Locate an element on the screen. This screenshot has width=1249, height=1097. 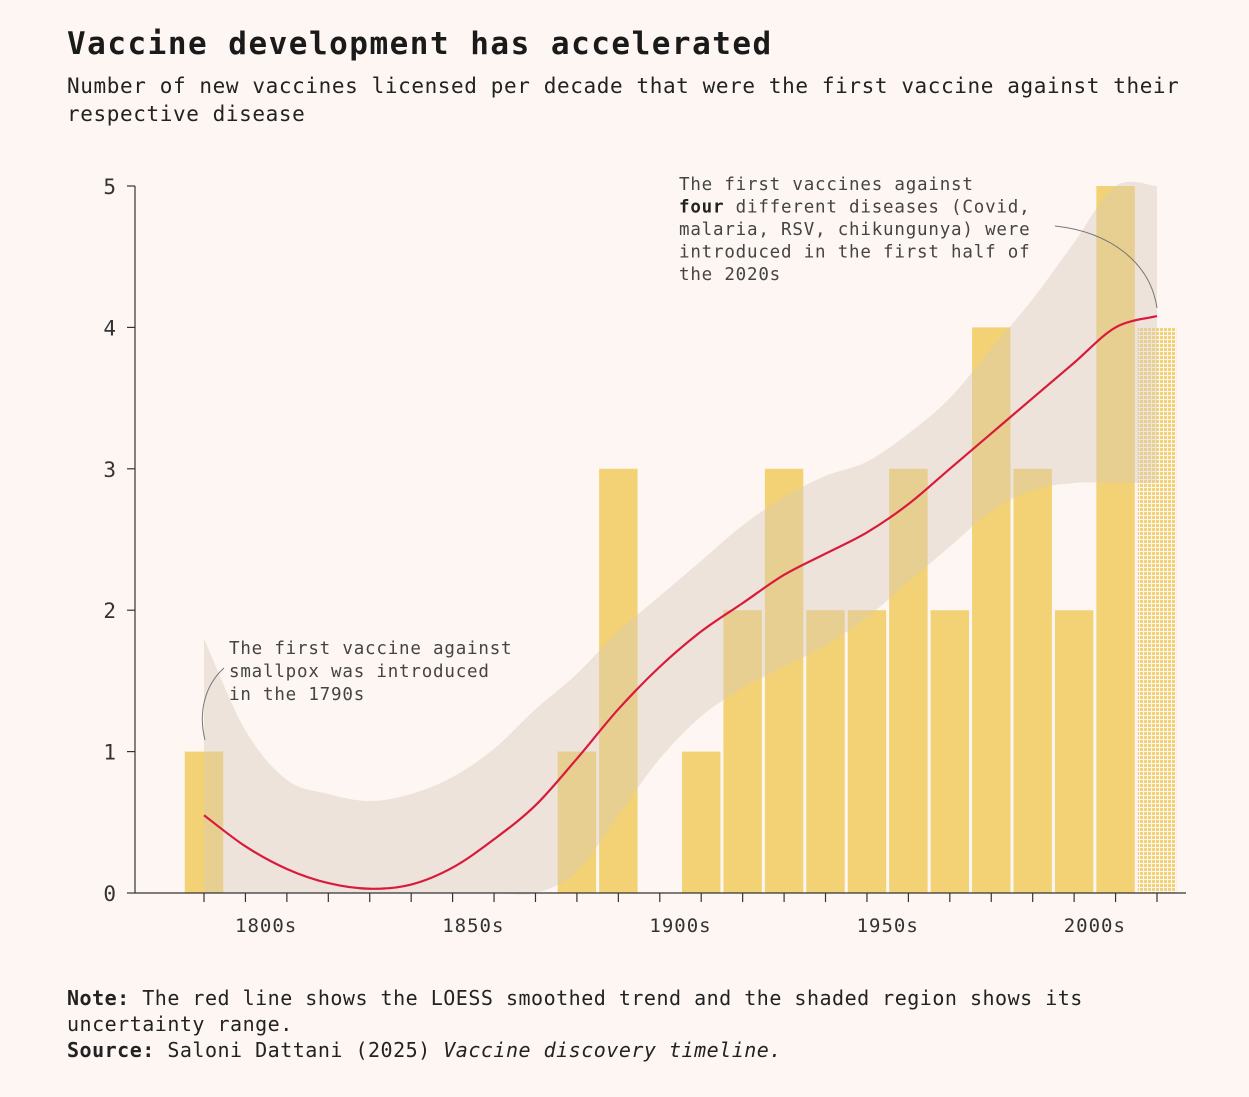
bar-1920s is located at coordinates (742, 751).